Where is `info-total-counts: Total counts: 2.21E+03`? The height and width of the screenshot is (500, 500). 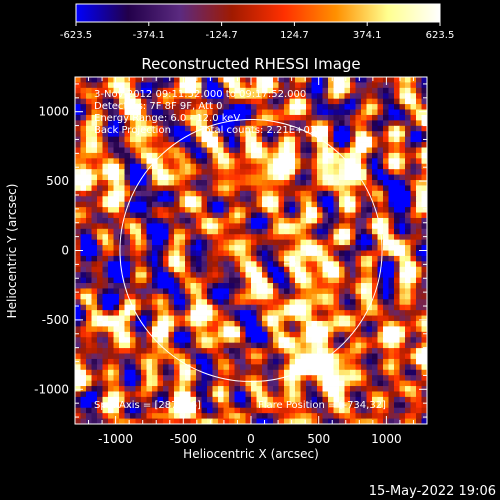 info-total-counts: Total counts: 2.21E+03 is located at coordinates (257, 130).